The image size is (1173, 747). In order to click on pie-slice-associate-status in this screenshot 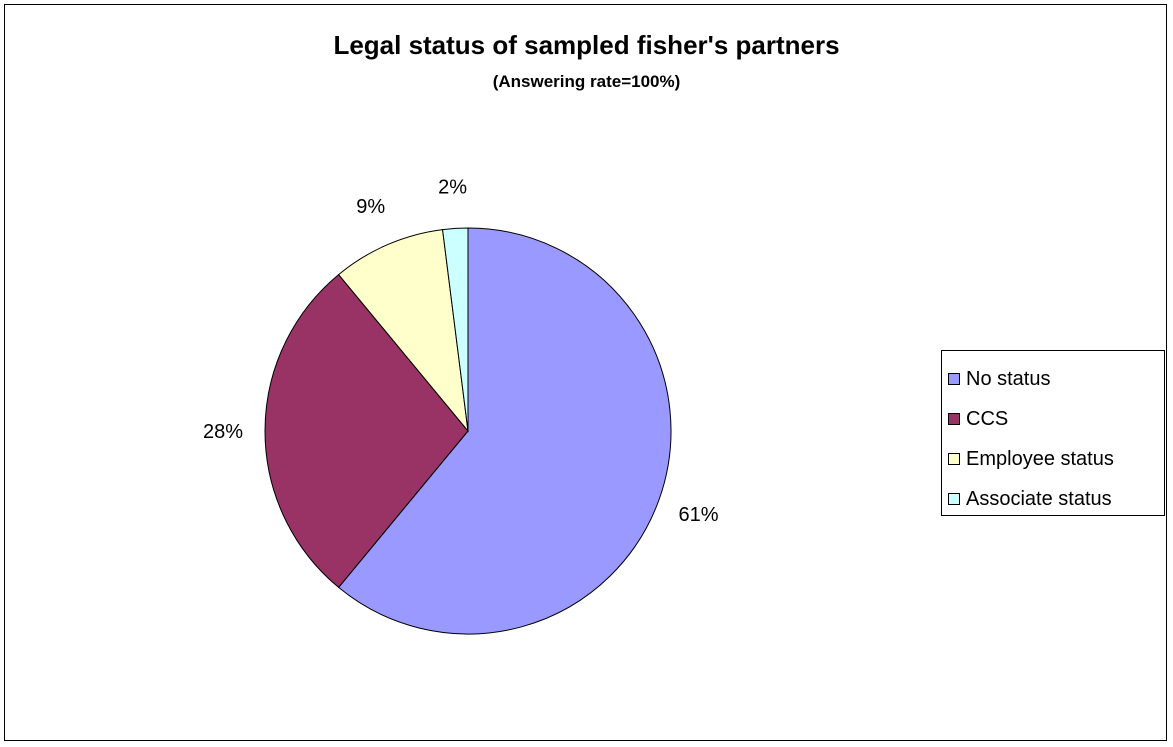, I will do `click(455, 329)`.